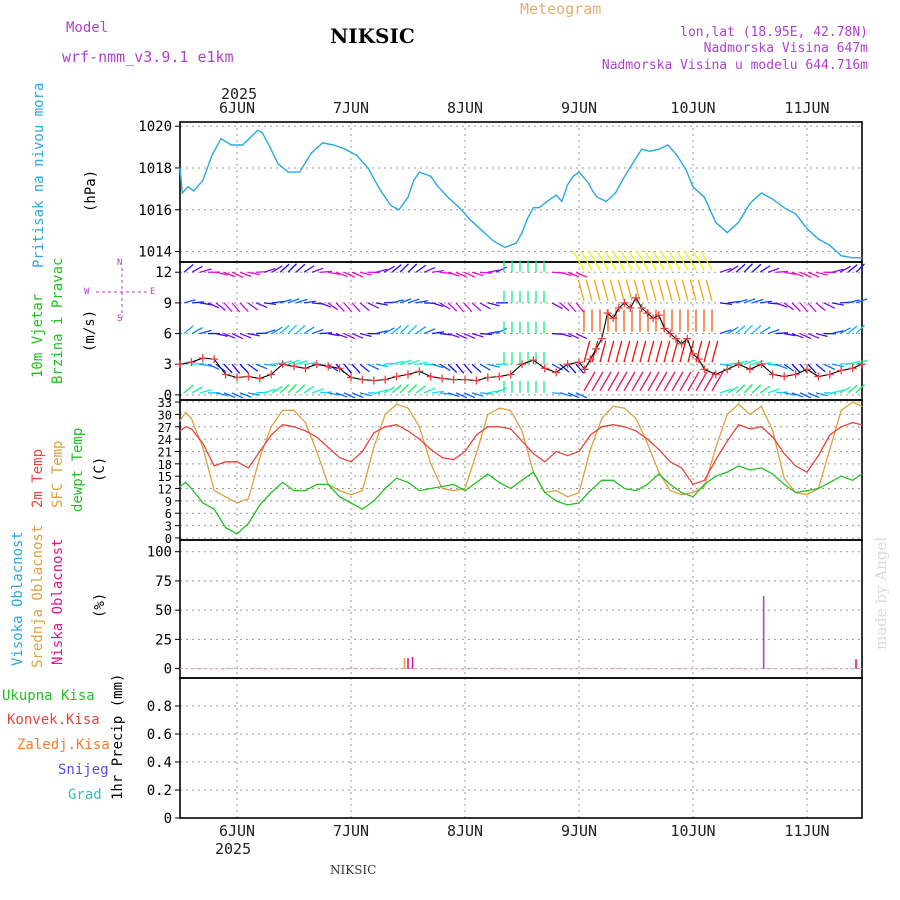 The height and width of the screenshot is (900, 900). Describe the element at coordinates (165, 477) in the screenshot. I see `y-tick-label: 15` at that location.